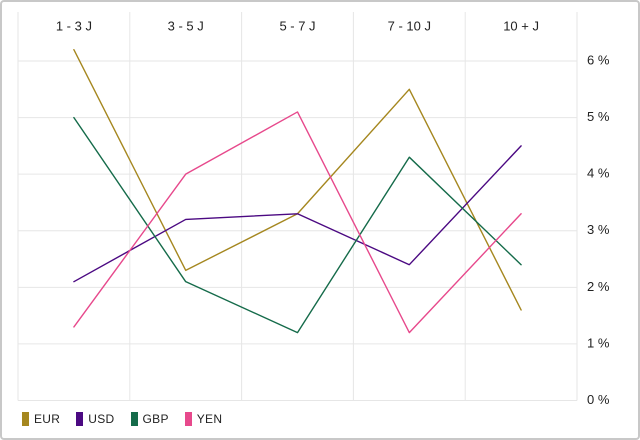  I want to click on legend-item-yen: YEN, so click(203, 419).